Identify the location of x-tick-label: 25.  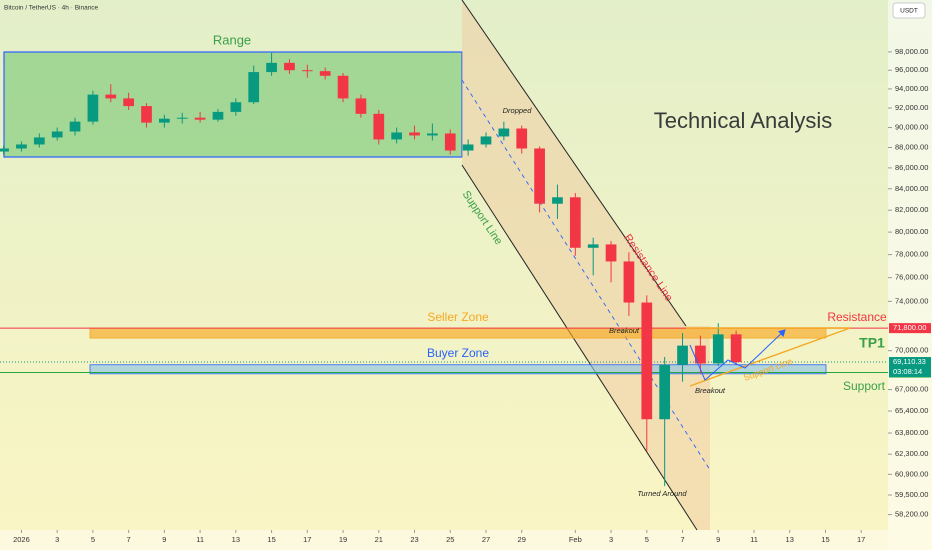
(450, 539).